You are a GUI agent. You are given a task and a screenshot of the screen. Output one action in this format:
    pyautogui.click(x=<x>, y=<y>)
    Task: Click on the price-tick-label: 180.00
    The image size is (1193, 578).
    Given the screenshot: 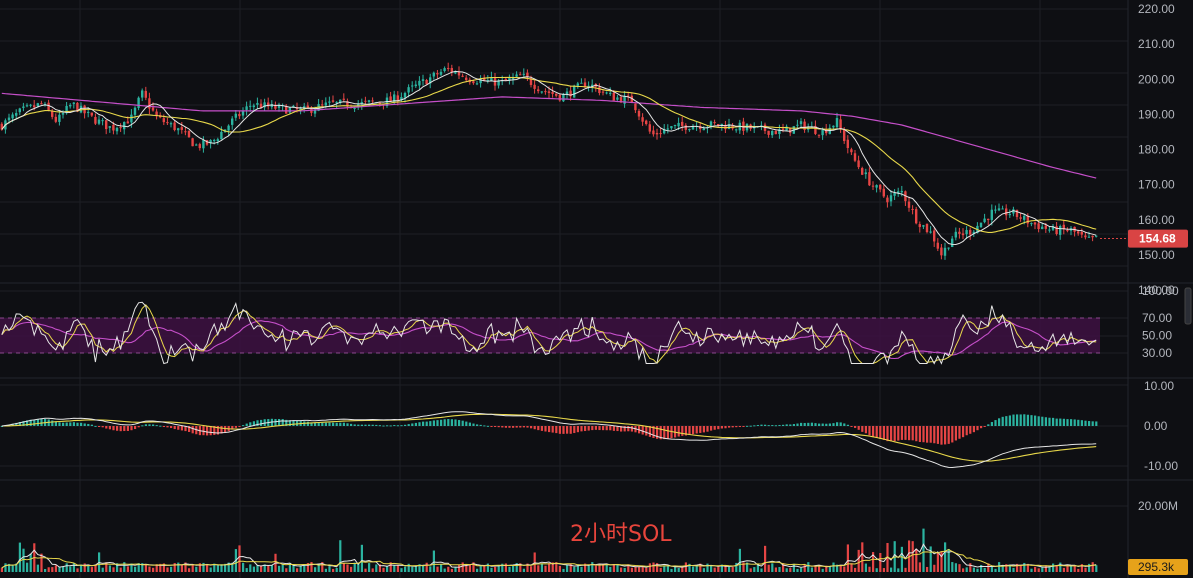 What is the action you would take?
    pyautogui.click(x=1156, y=150)
    